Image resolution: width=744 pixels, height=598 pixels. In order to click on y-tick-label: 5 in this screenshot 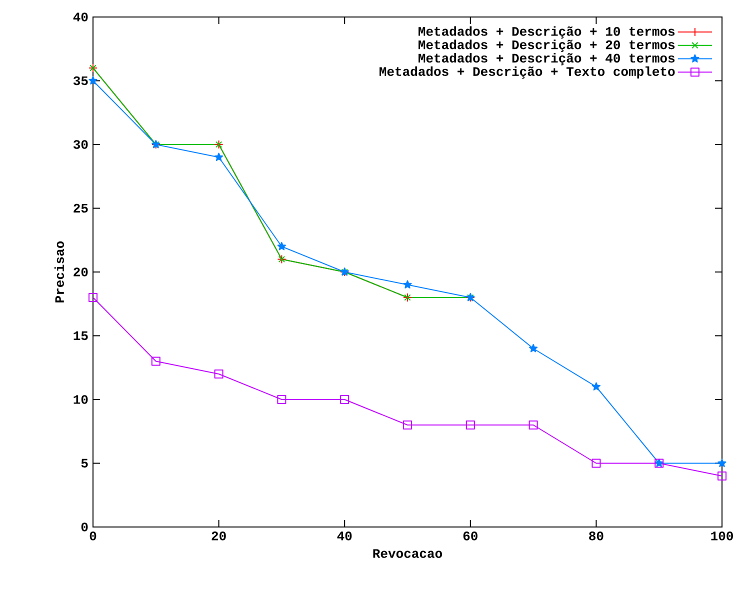, I will do `click(84, 463)`.